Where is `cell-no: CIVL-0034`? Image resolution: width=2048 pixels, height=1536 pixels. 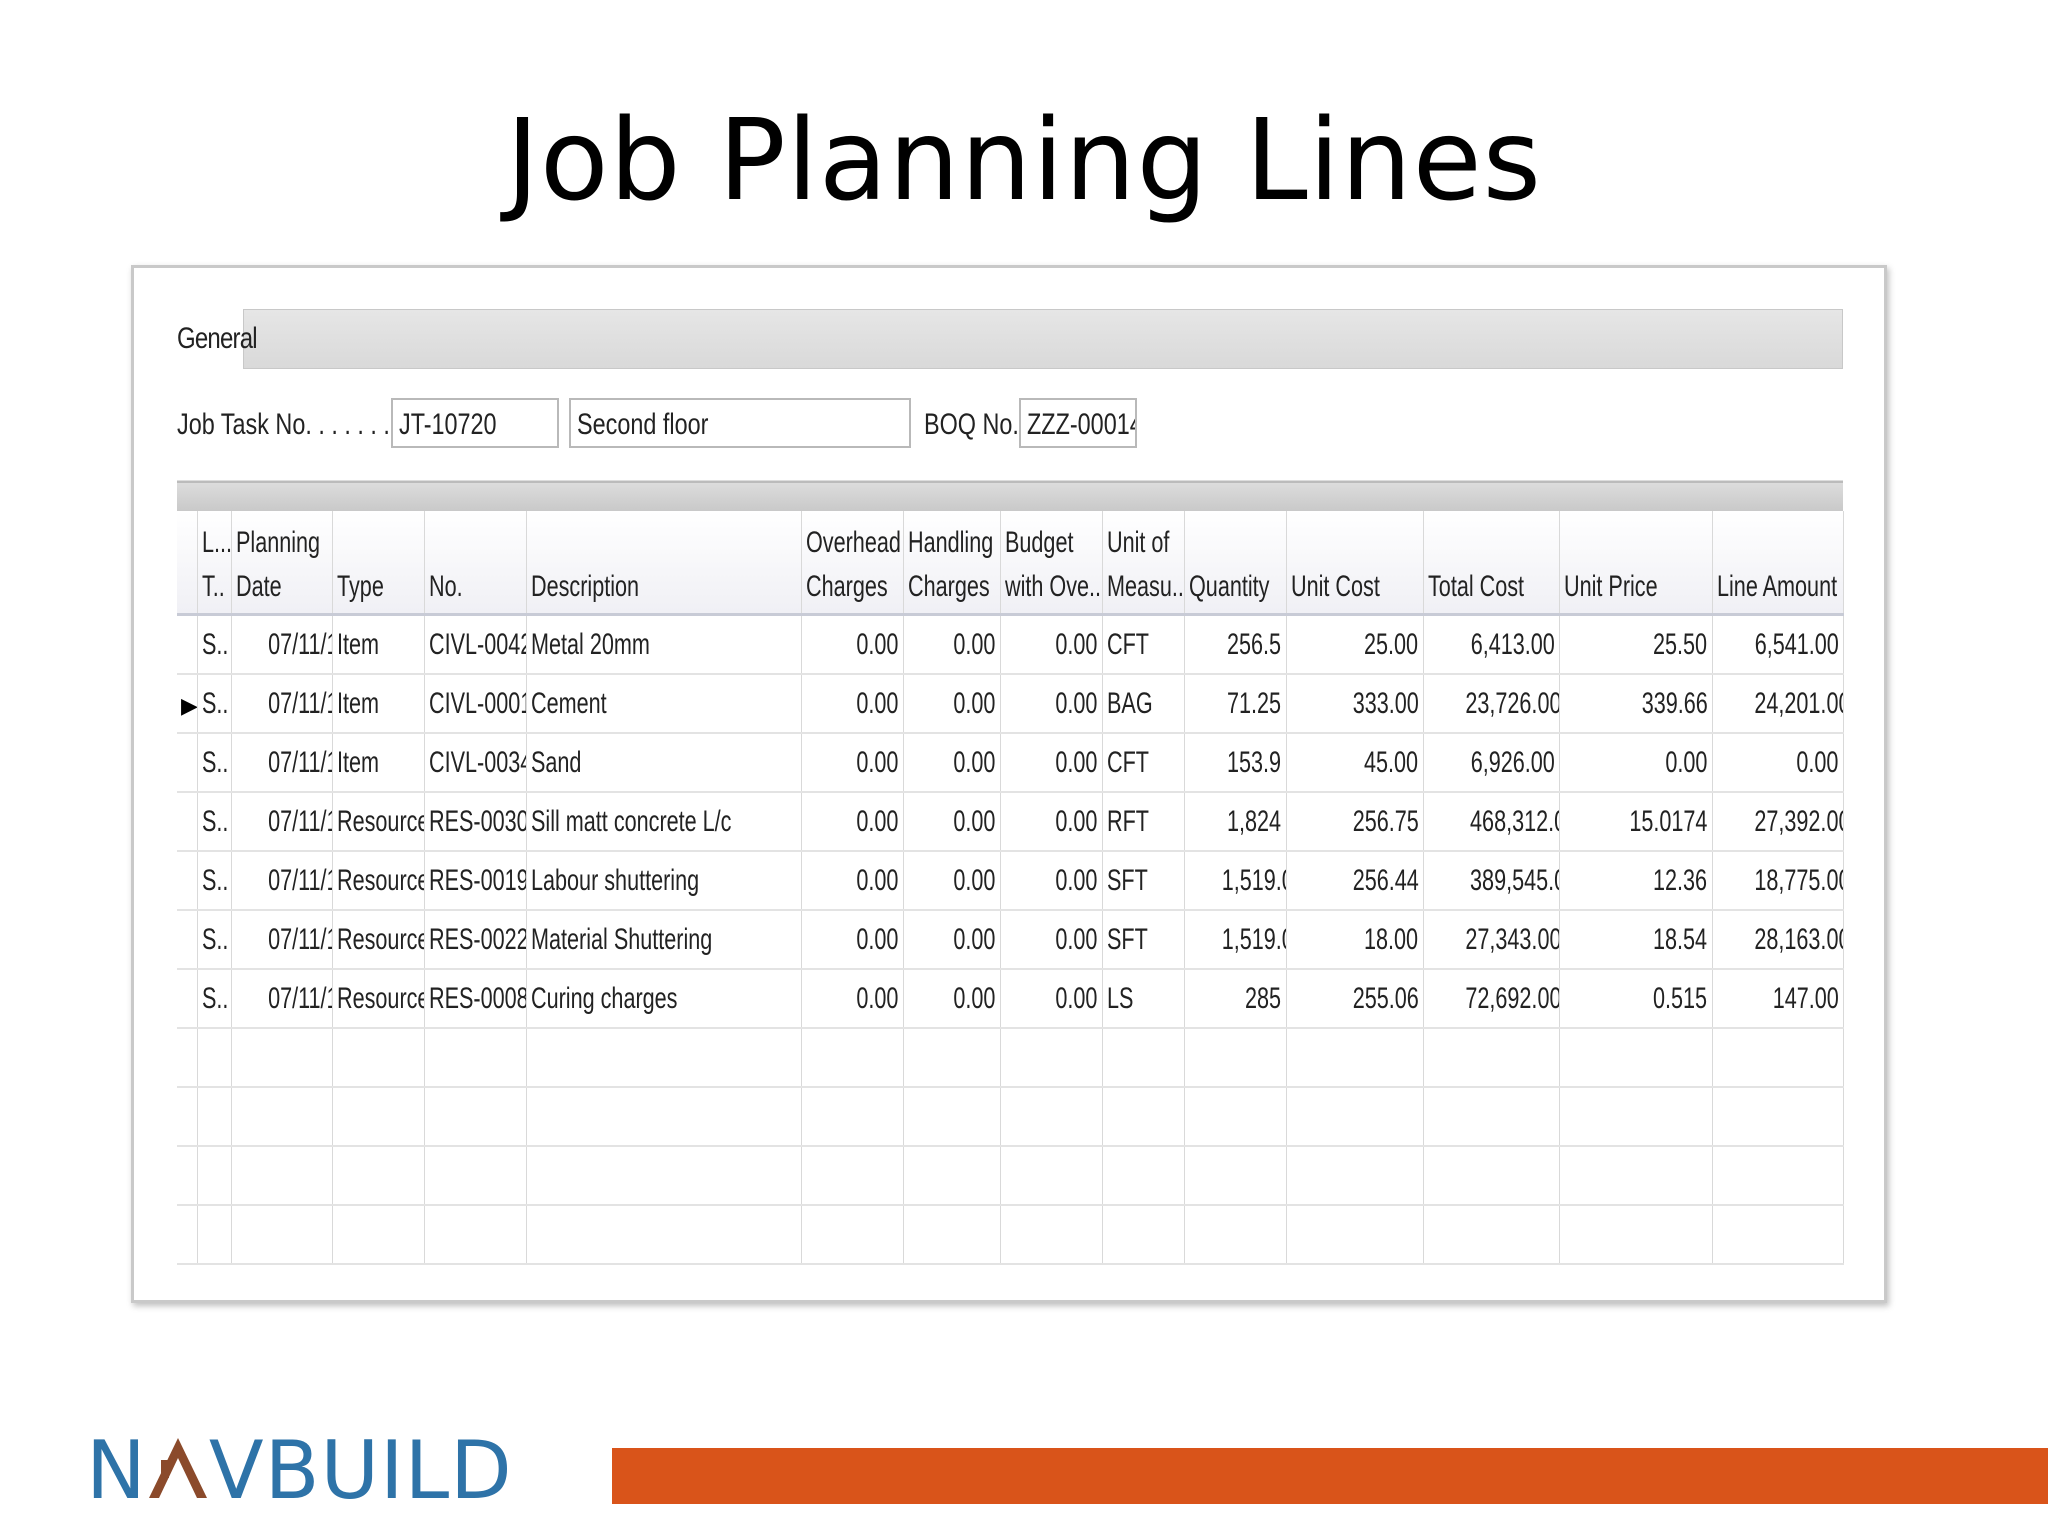 cell-no: CIVL-0034 is located at coordinates (475, 763).